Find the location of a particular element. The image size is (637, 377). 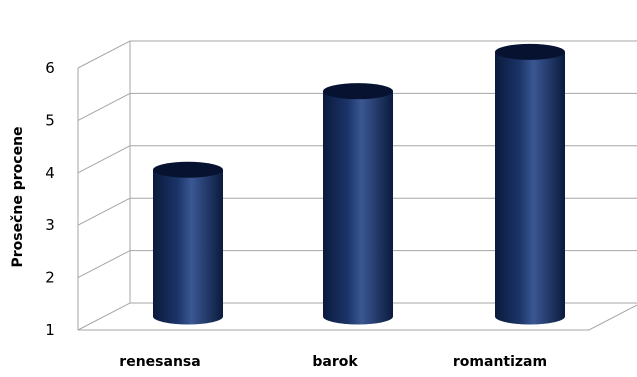

y-tick-label: 5 is located at coordinates (50, 120).